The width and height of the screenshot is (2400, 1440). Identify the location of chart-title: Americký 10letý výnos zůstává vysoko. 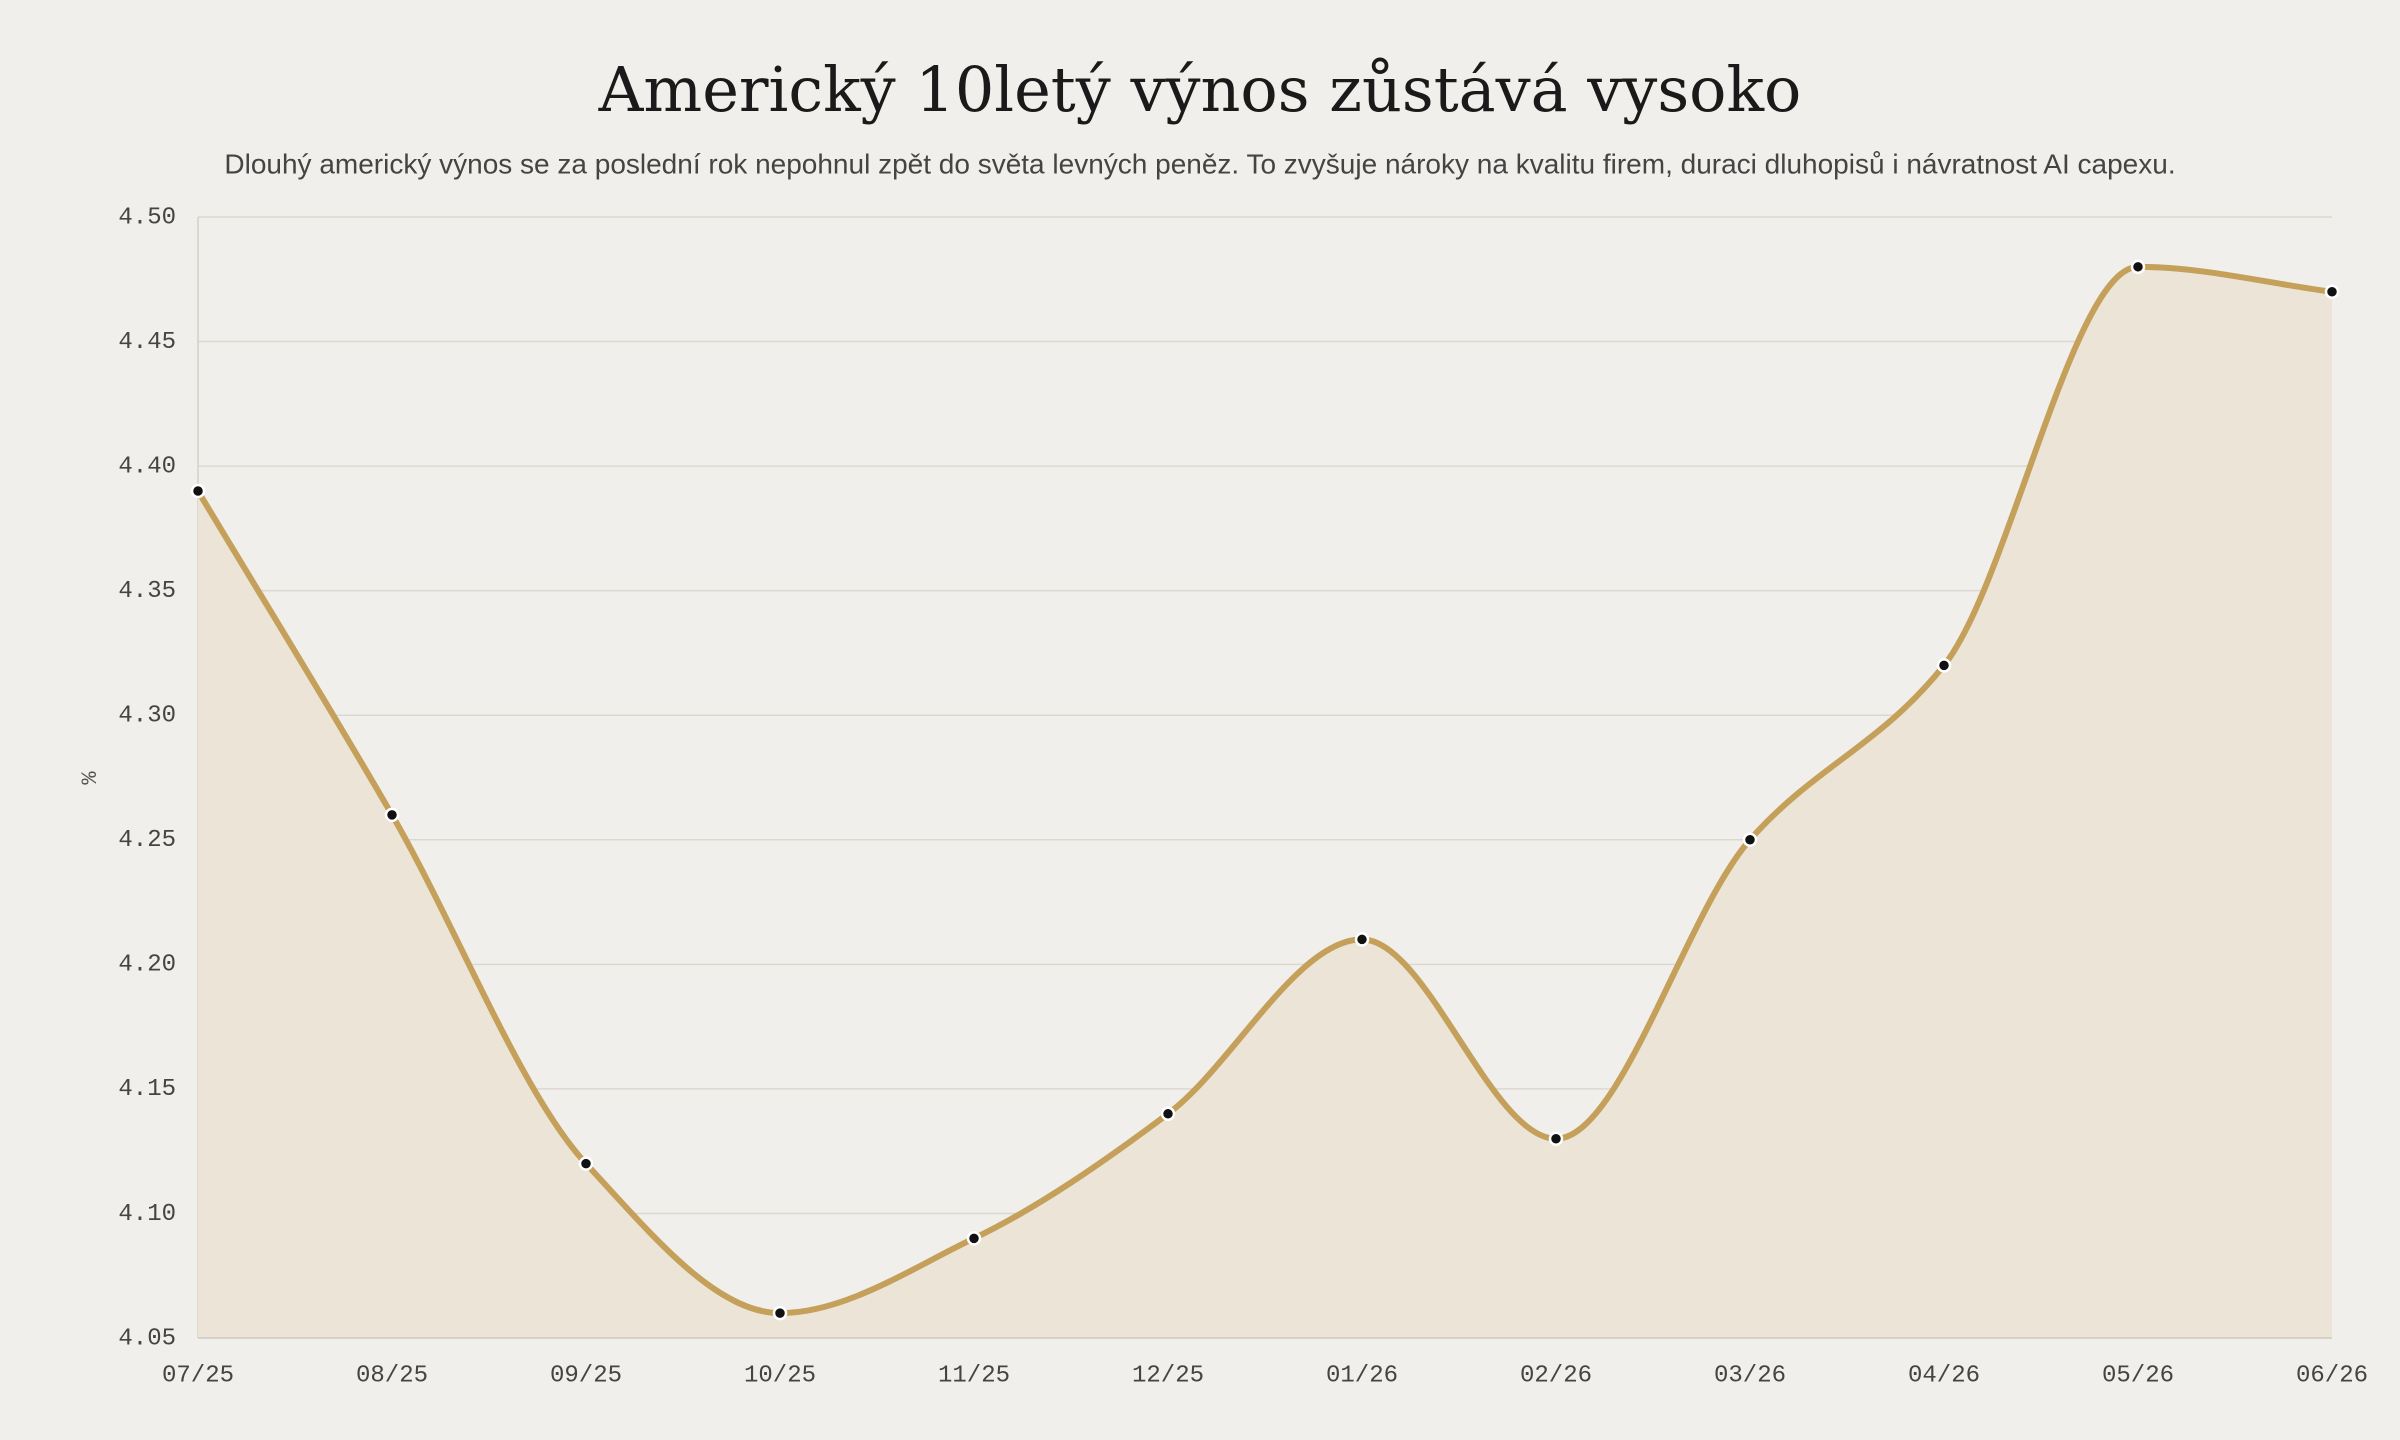
(1200, 89).